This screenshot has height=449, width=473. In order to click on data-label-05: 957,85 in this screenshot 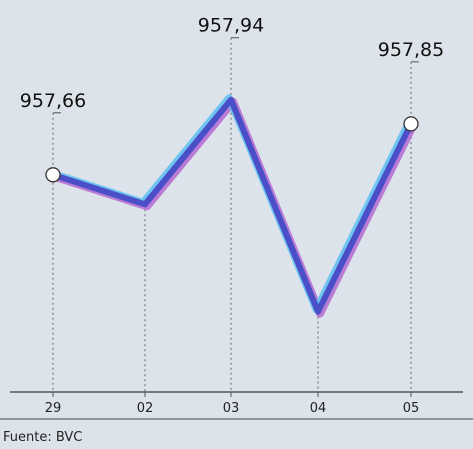, I will do `click(411, 50)`.